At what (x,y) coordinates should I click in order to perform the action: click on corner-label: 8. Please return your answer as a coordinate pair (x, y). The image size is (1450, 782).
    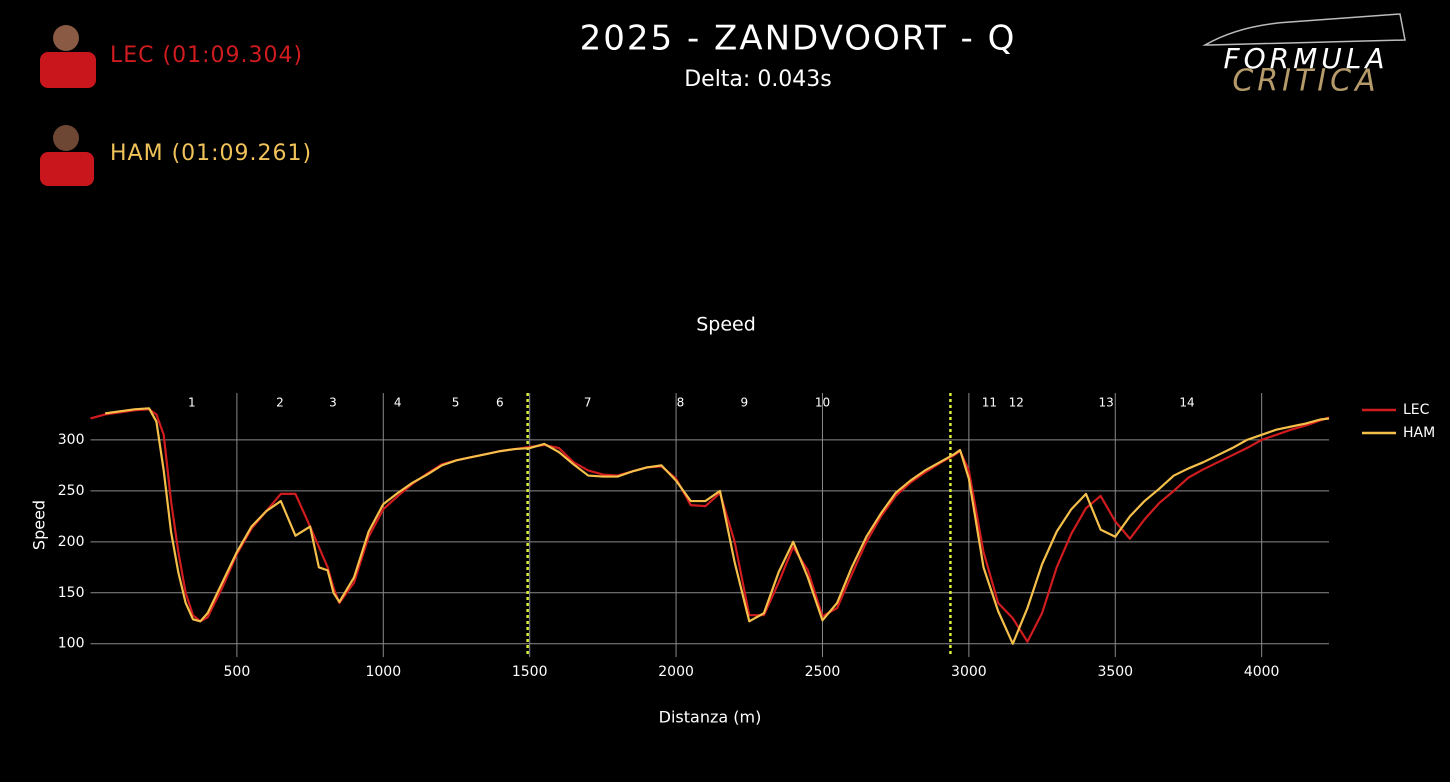
    Looking at the image, I should click on (681, 403).